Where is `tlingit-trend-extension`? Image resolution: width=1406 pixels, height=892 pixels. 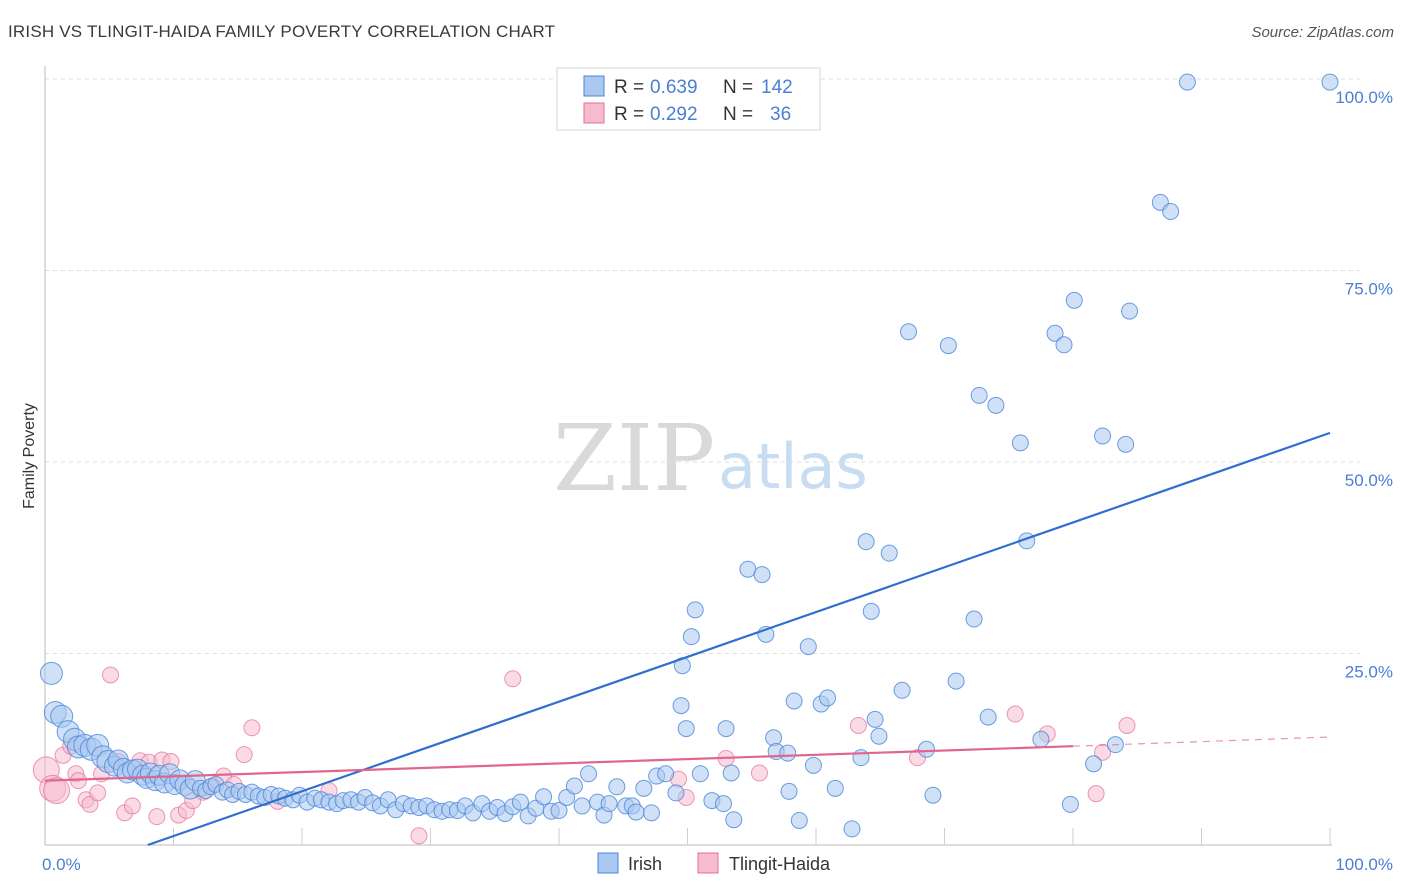 tlingit-trend-extension is located at coordinates (1201, 741).